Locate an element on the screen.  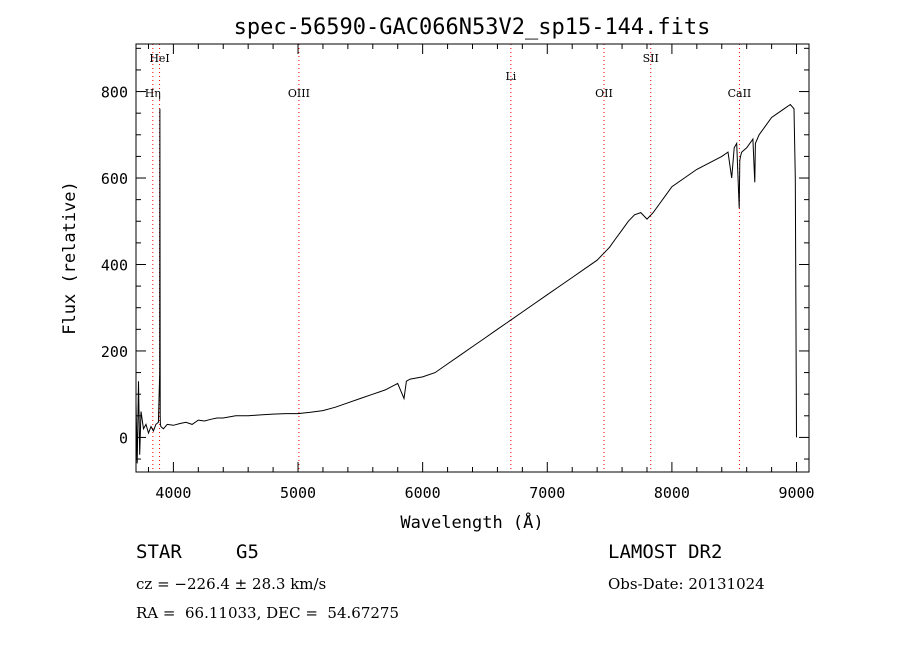
spectral-line-label: Li is located at coordinates (510, 76).